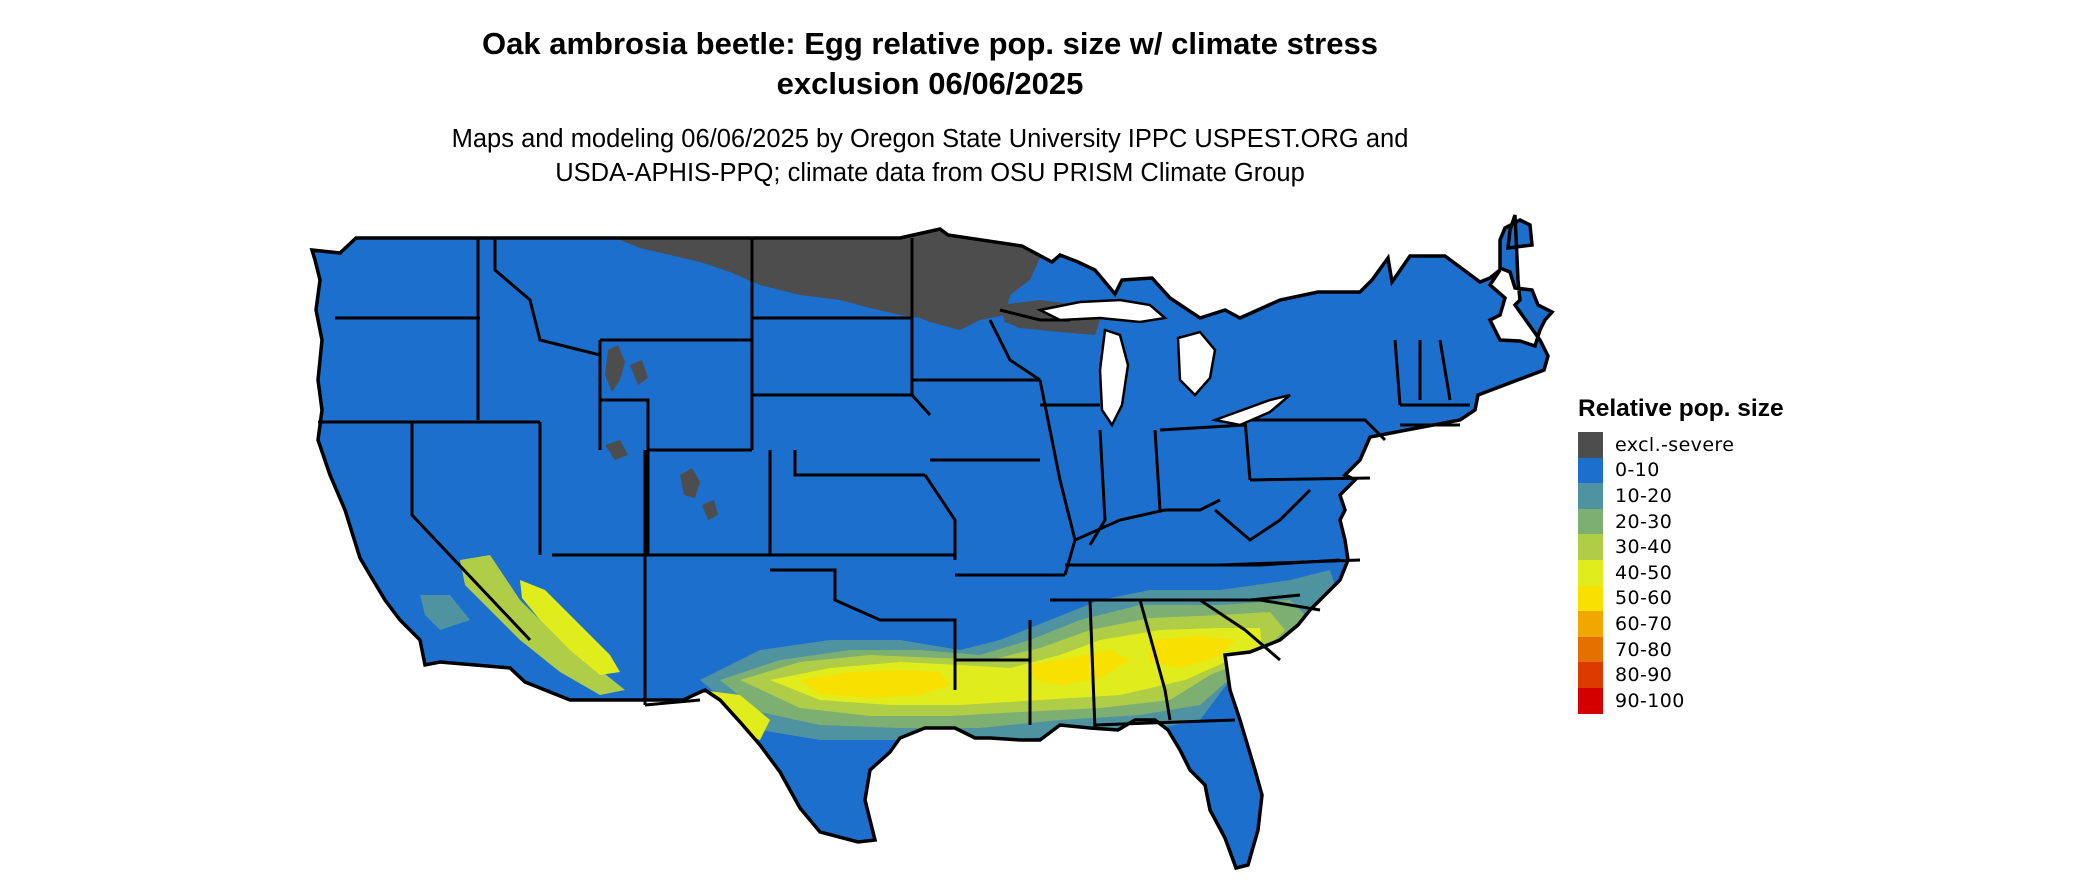  Describe the element at coordinates (940, 517) in the screenshot. I see `border-ks-mo` at that location.